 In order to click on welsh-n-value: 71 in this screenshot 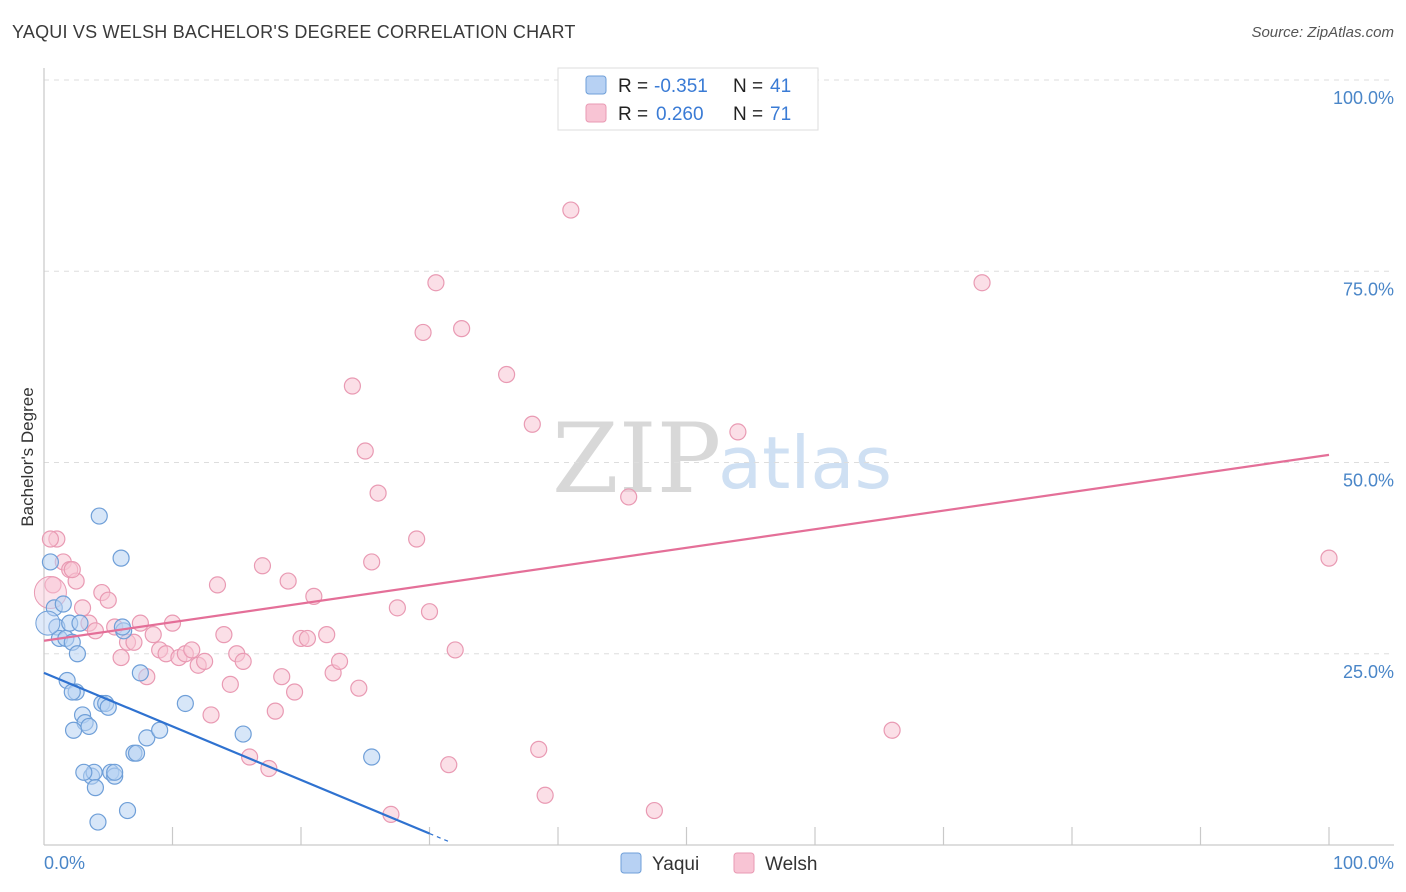, I will do `click(780, 114)`.